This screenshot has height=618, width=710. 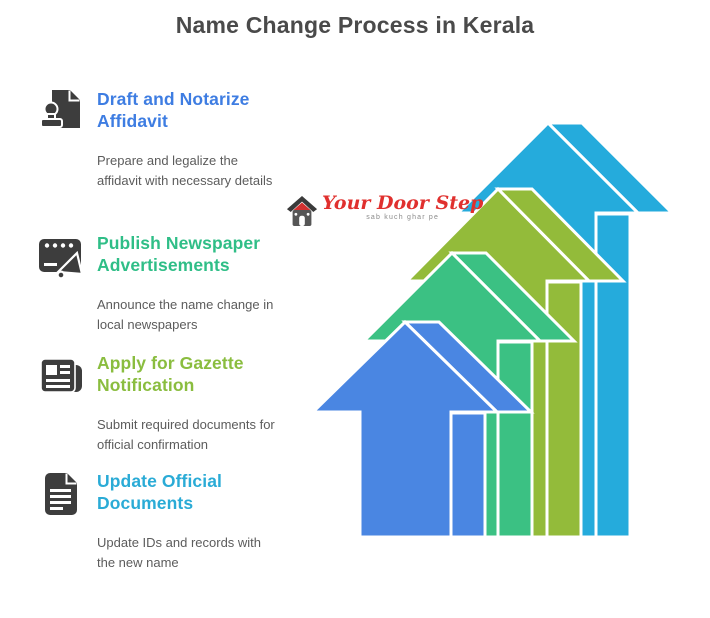 I want to click on step-heading: Draft and Notarize Affidavit, so click(x=173, y=110).